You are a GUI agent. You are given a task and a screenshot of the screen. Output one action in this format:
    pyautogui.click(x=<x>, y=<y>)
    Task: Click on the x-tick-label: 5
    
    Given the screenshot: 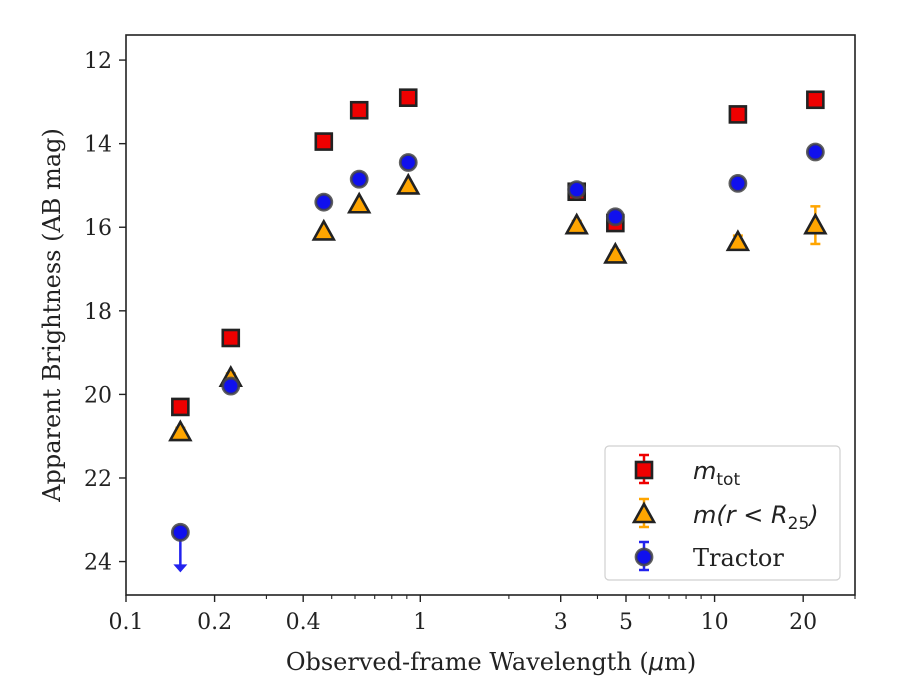 What is the action you would take?
    pyautogui.click(x=626, y=622)
    